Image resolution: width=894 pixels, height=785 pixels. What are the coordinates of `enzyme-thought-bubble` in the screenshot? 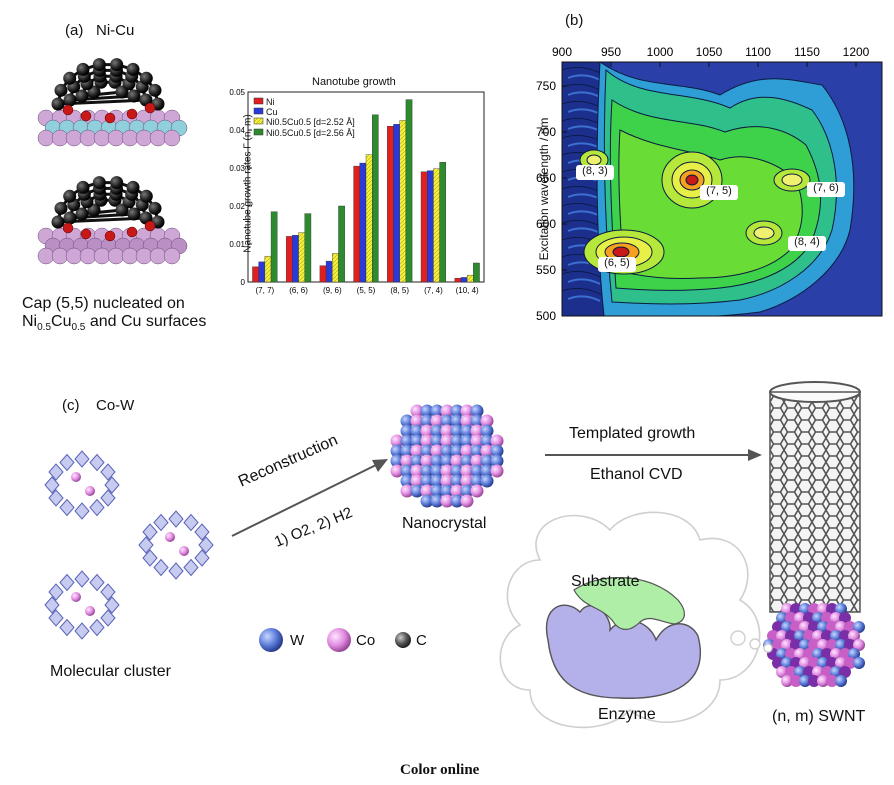 It's located at (636, 620).